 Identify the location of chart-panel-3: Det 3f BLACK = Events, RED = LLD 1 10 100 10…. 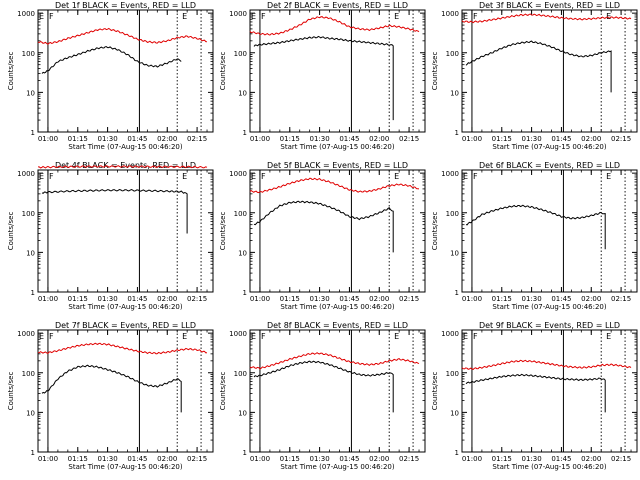
(534, 76).